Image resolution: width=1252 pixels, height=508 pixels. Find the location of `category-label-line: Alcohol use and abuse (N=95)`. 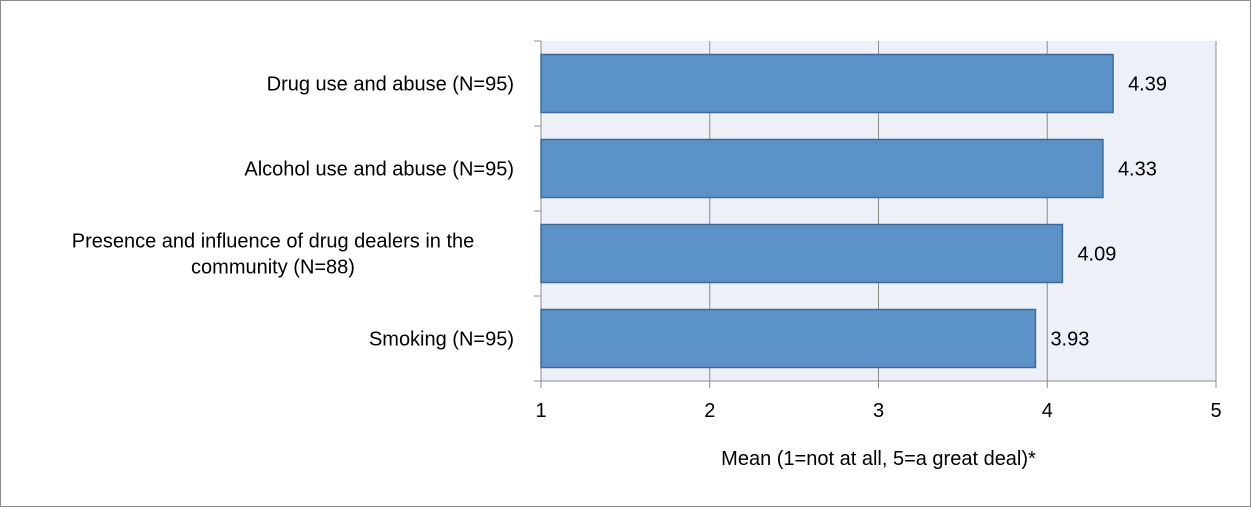

category-label-line: Alcohol use and abuse (N=95) is located at coordinates (379, 170).